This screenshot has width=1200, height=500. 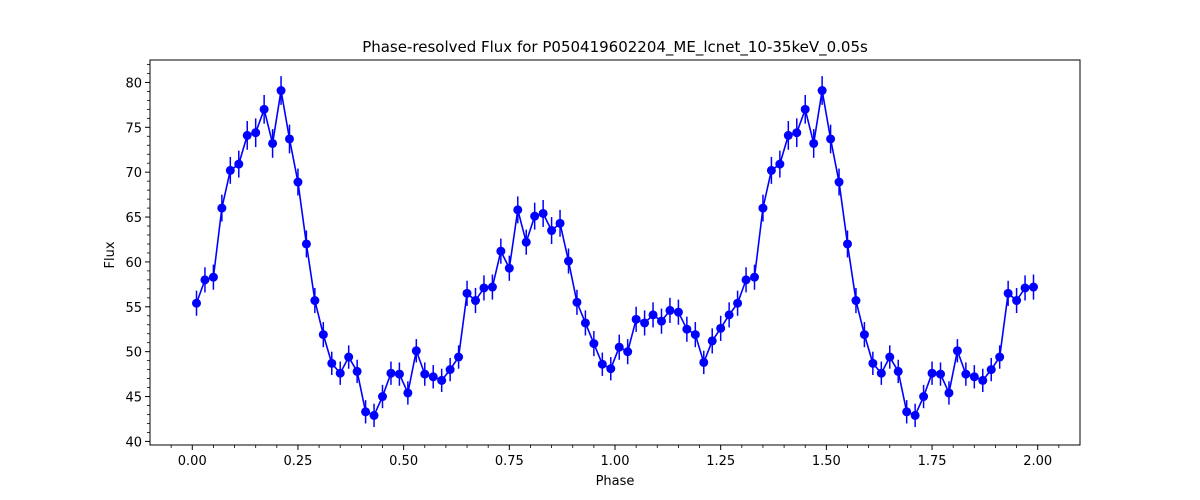 What do you see at coordinates (1037, 461) in the screenshot?
I see `x-tick-label: 2.00` at bounding box center [1037, 461].